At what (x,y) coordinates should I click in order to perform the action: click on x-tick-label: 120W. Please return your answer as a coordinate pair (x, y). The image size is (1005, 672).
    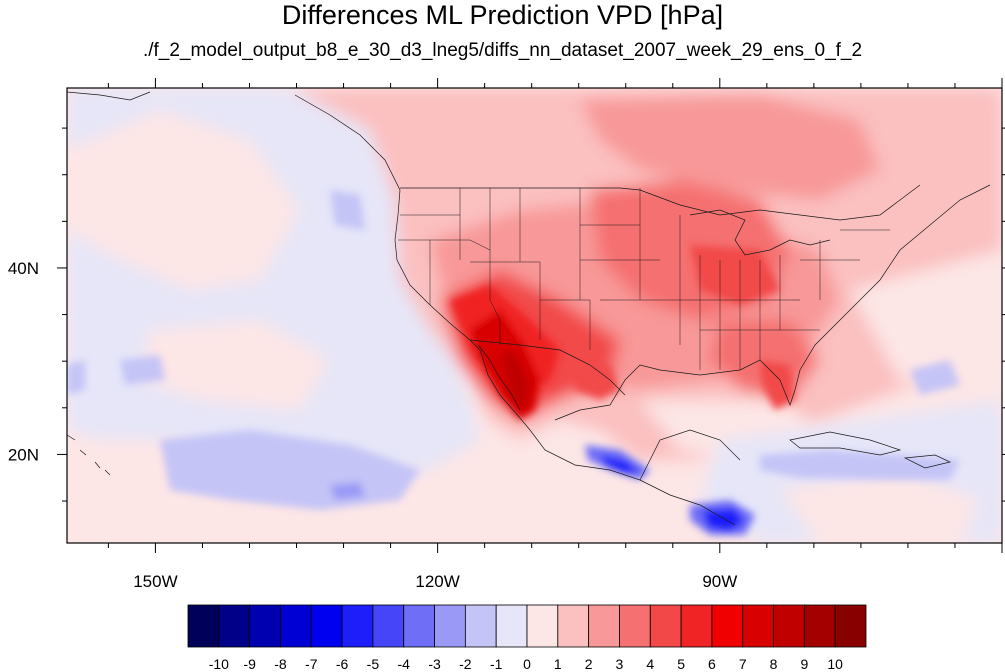
    Looking at the image, I should click on (437, 581).